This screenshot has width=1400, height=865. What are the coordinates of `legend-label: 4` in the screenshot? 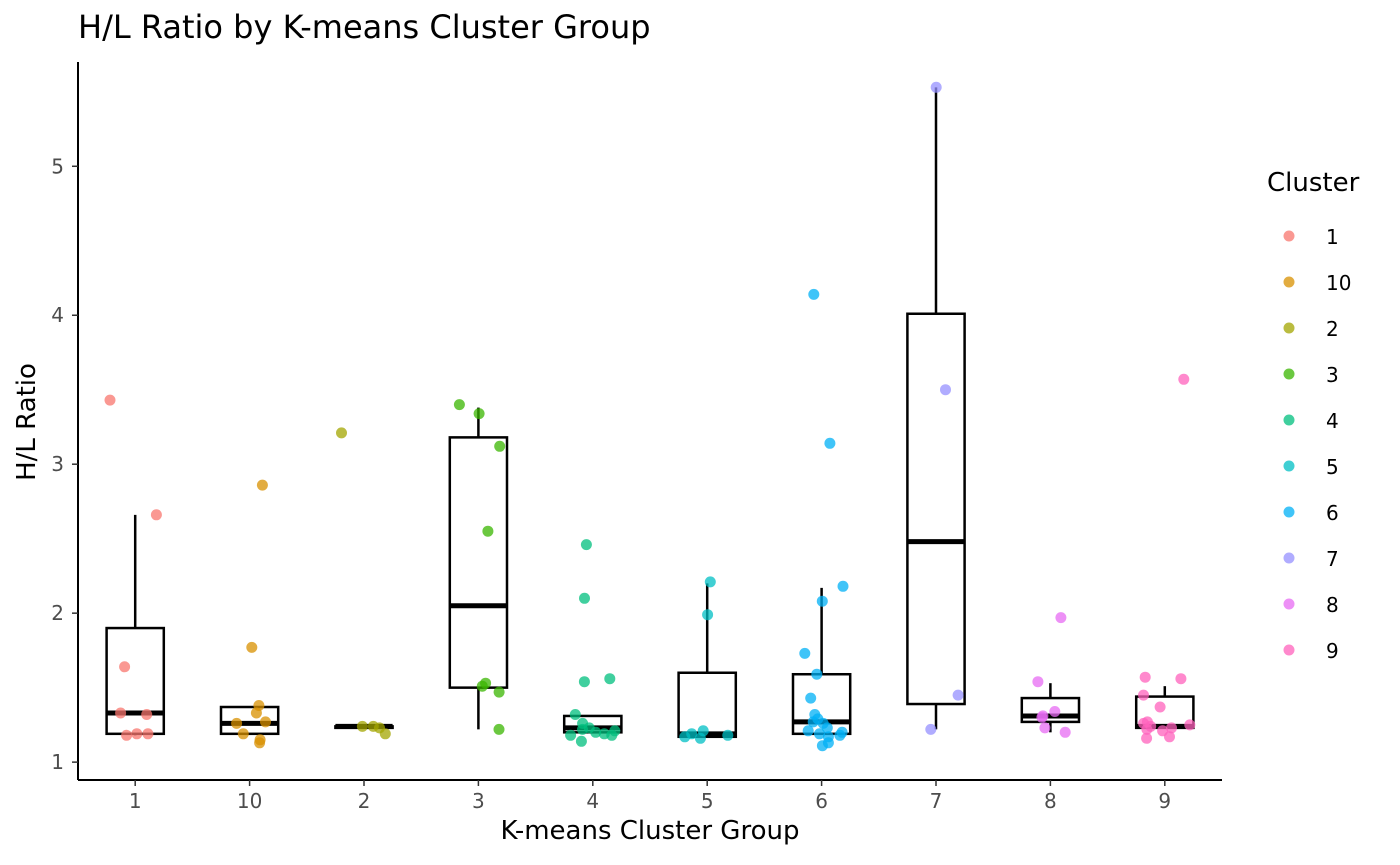 It's located at (1332, 421).